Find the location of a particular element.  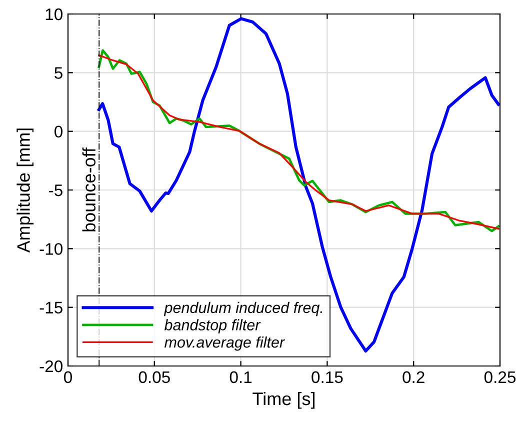

x-tick-label: 0.1 is located at coordinates (241, 377).